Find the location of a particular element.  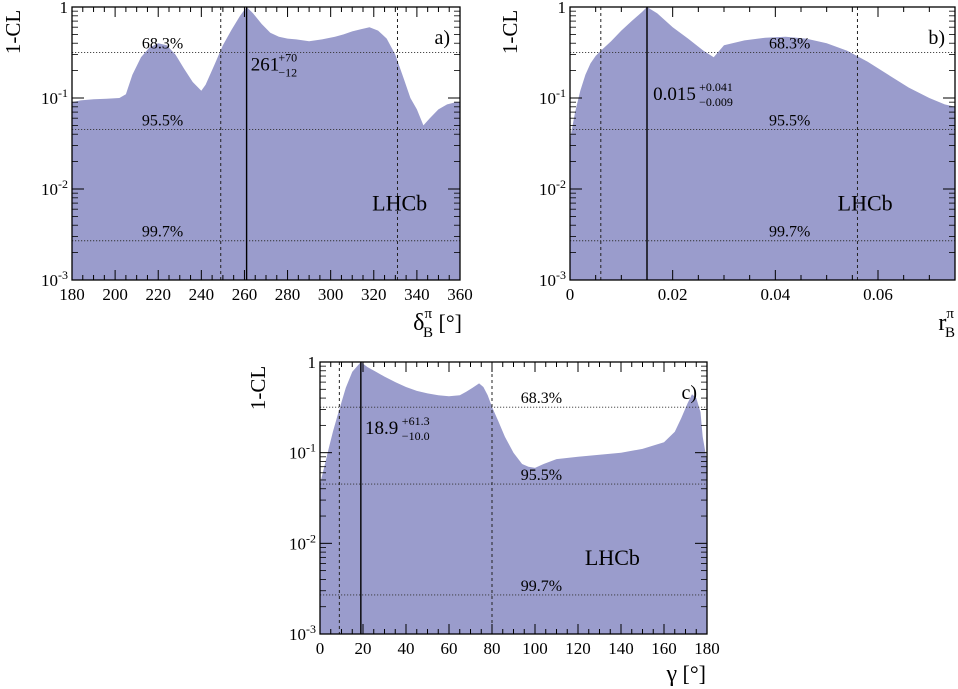

panel-label: c) is located at coordinates (689, 393).